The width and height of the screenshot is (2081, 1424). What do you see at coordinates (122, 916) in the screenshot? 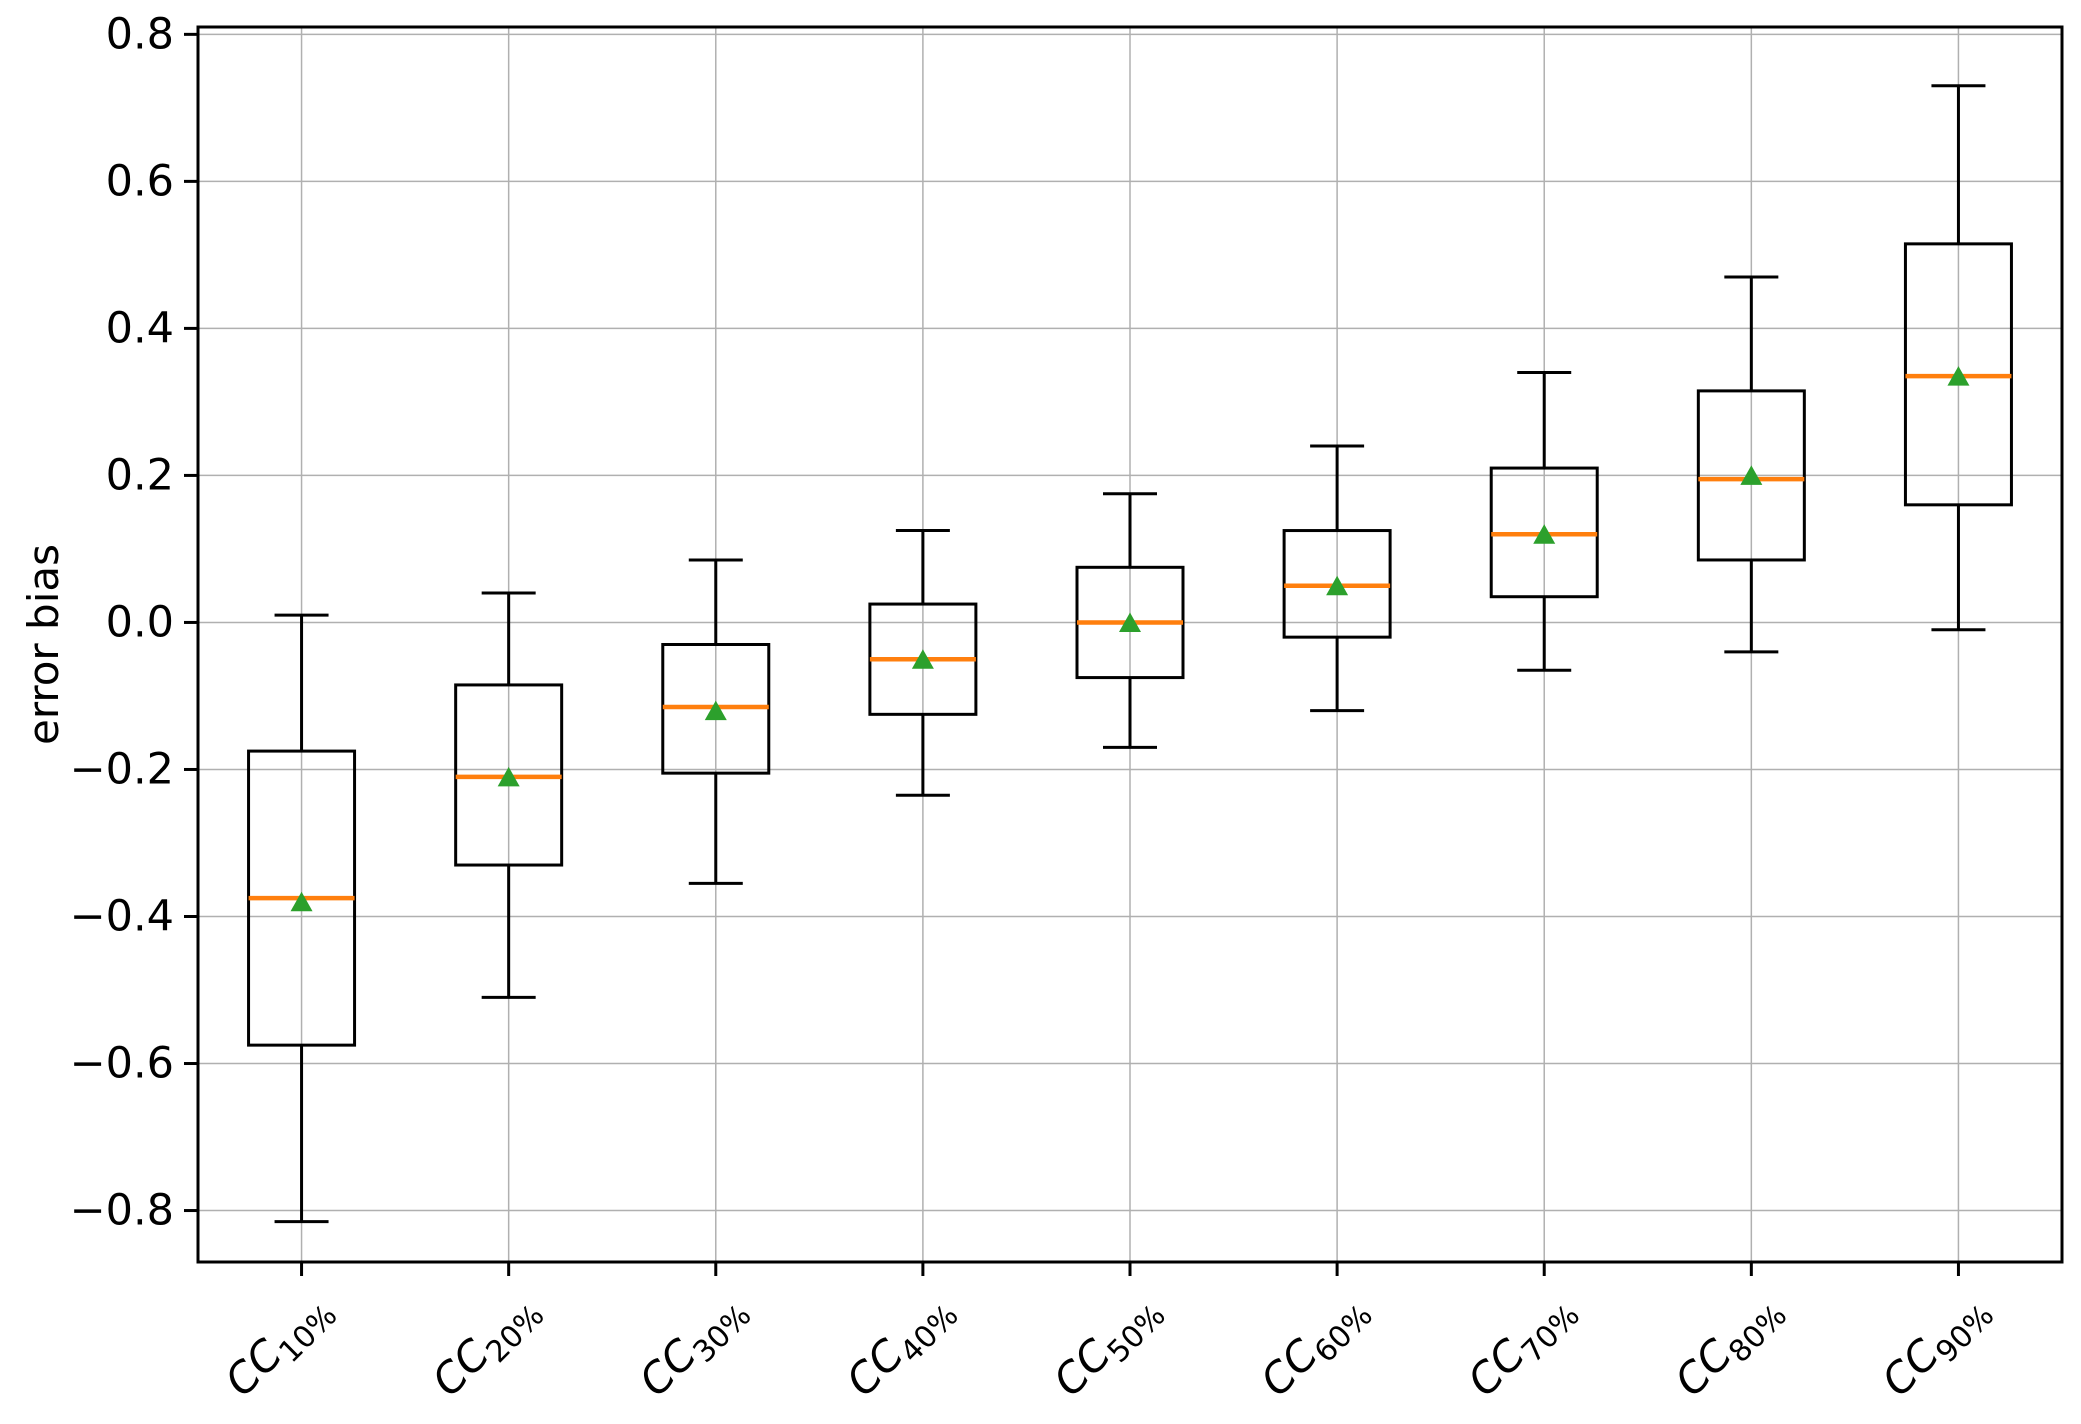
I see `y-tick-label: −0.4` at bounding box center [122, 916].